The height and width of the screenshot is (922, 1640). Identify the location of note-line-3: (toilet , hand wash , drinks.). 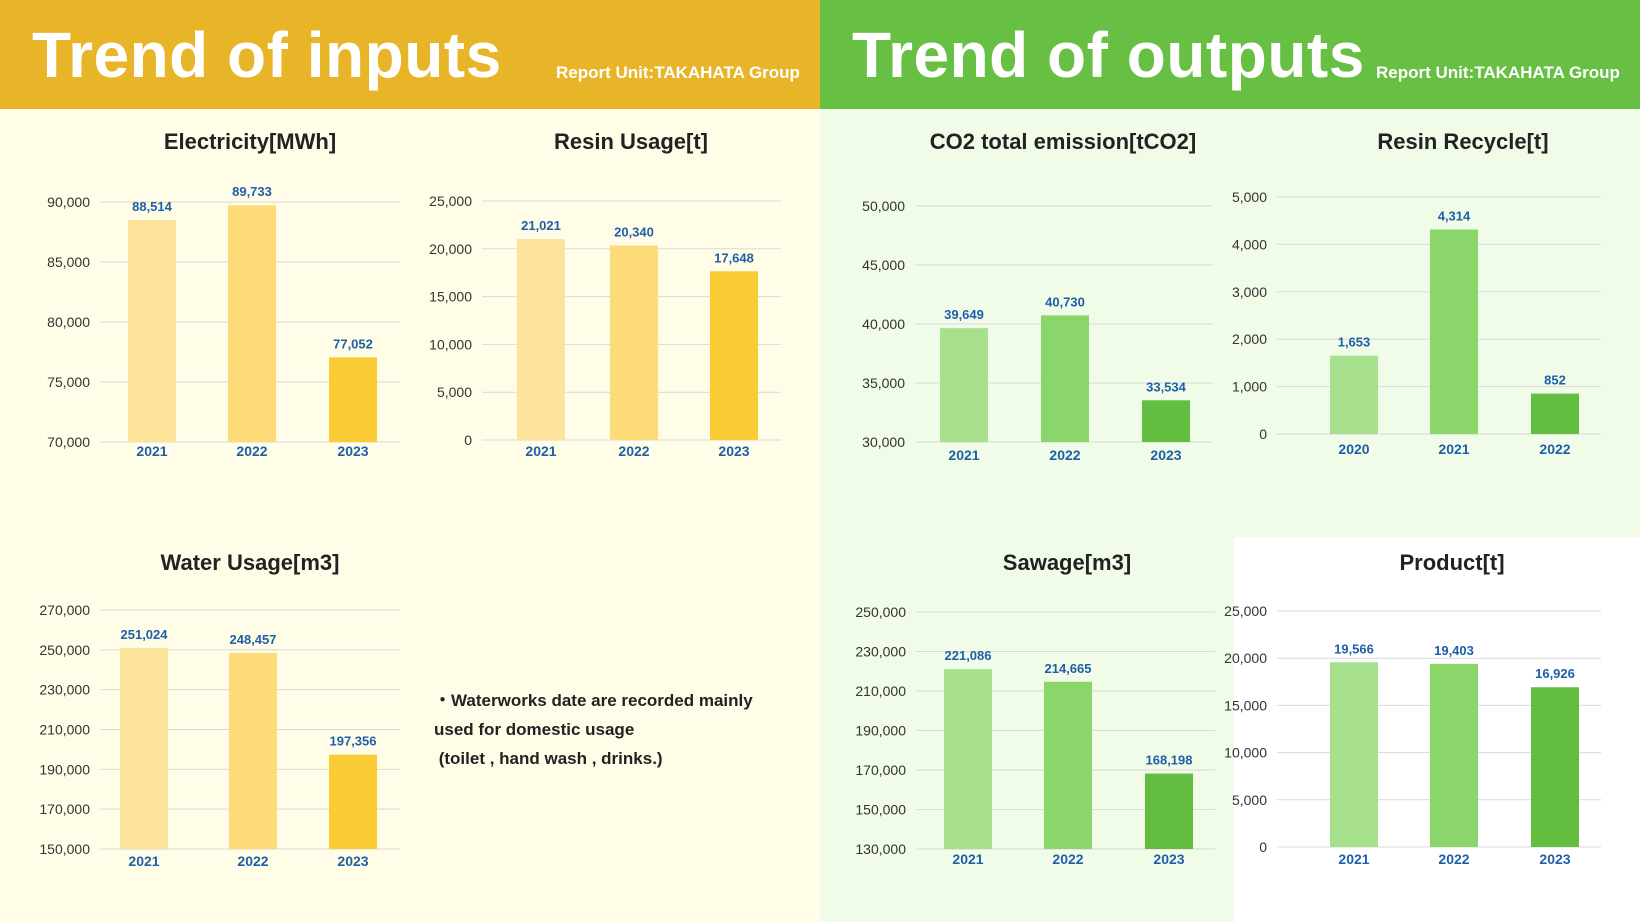
(548, 758).